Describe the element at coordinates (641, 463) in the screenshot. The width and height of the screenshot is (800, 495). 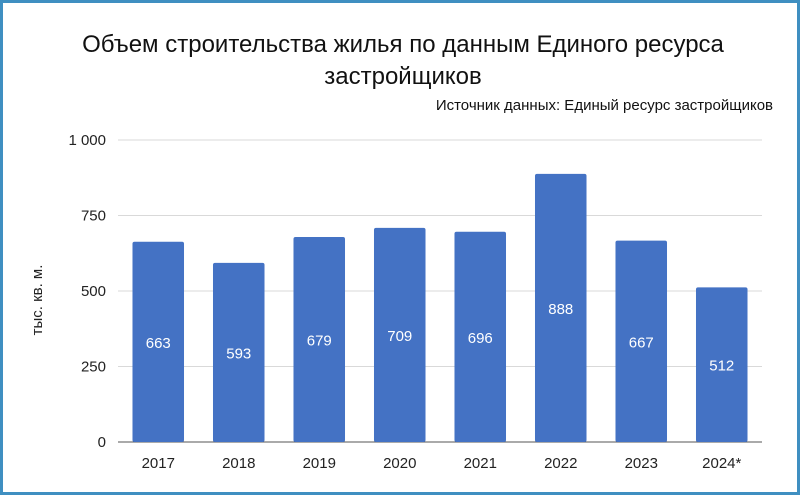
I see `x-tick-label: 2023` at that location.